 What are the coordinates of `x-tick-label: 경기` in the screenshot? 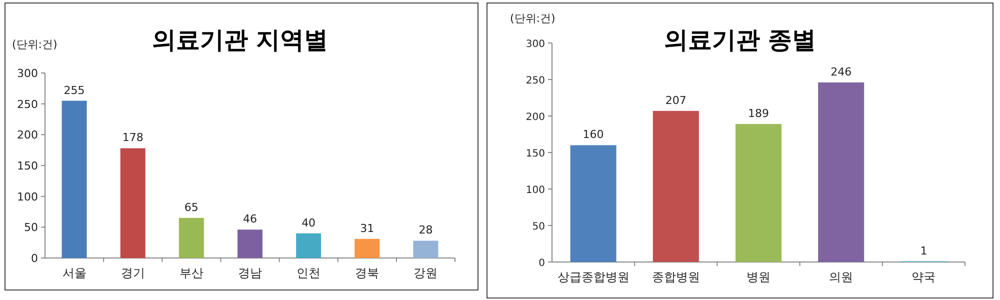 It's located at (132, 273).